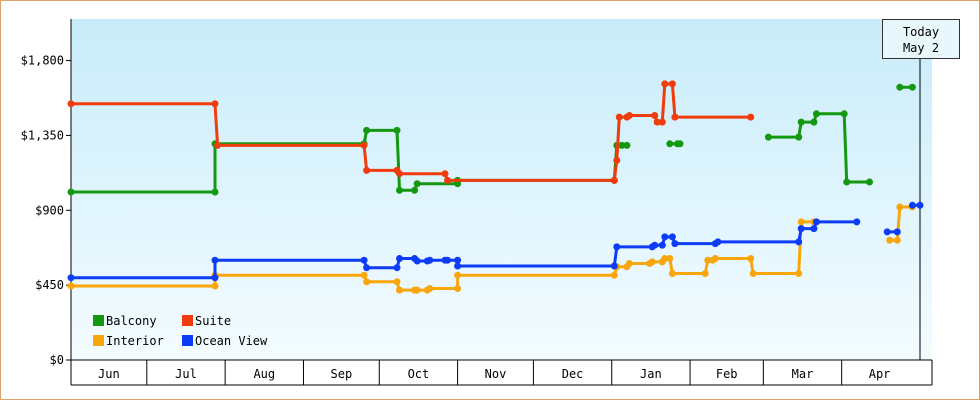 This screenshot has width=980, height=400. I want to click on legend: Balcony Suite Interior Ocean View, so click(180, 331).